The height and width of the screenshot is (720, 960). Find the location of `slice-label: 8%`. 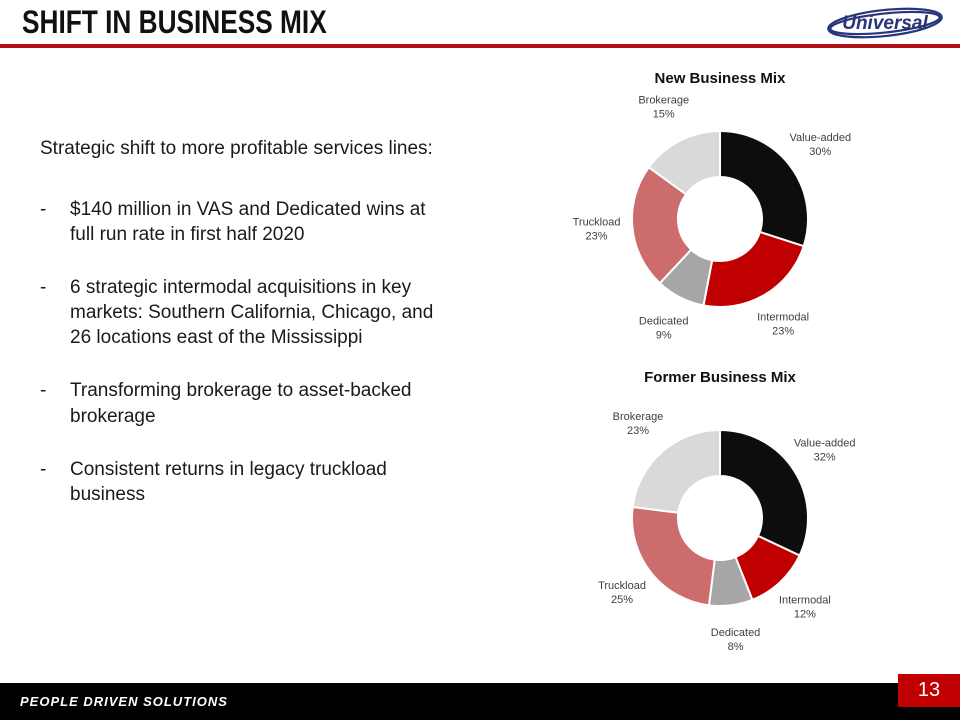

slice-label: 8% is located at coordinates (736, 647).